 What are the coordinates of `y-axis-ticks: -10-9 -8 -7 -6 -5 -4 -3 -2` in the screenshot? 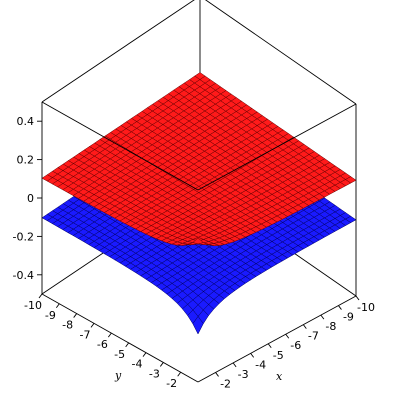 It's located at (103, 341).